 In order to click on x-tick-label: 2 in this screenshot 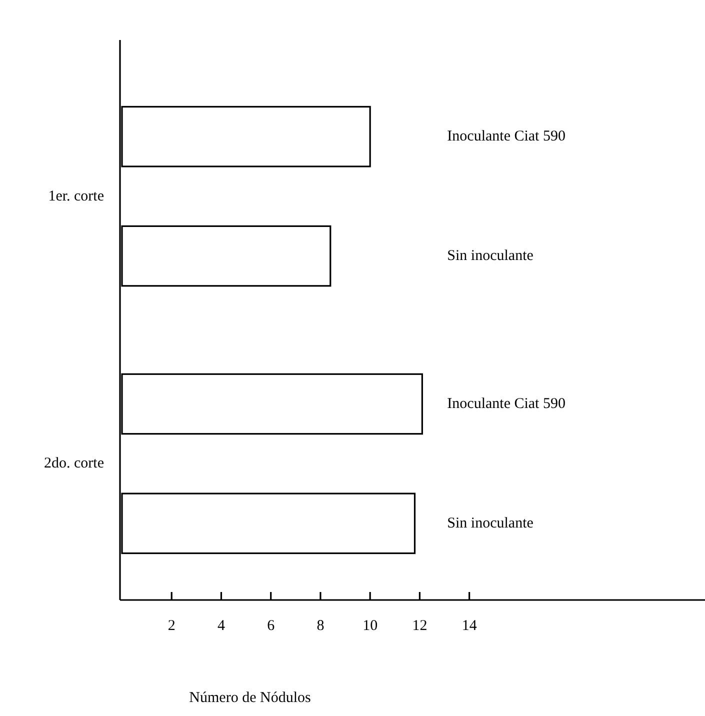, I will do `click(172, 626)`.